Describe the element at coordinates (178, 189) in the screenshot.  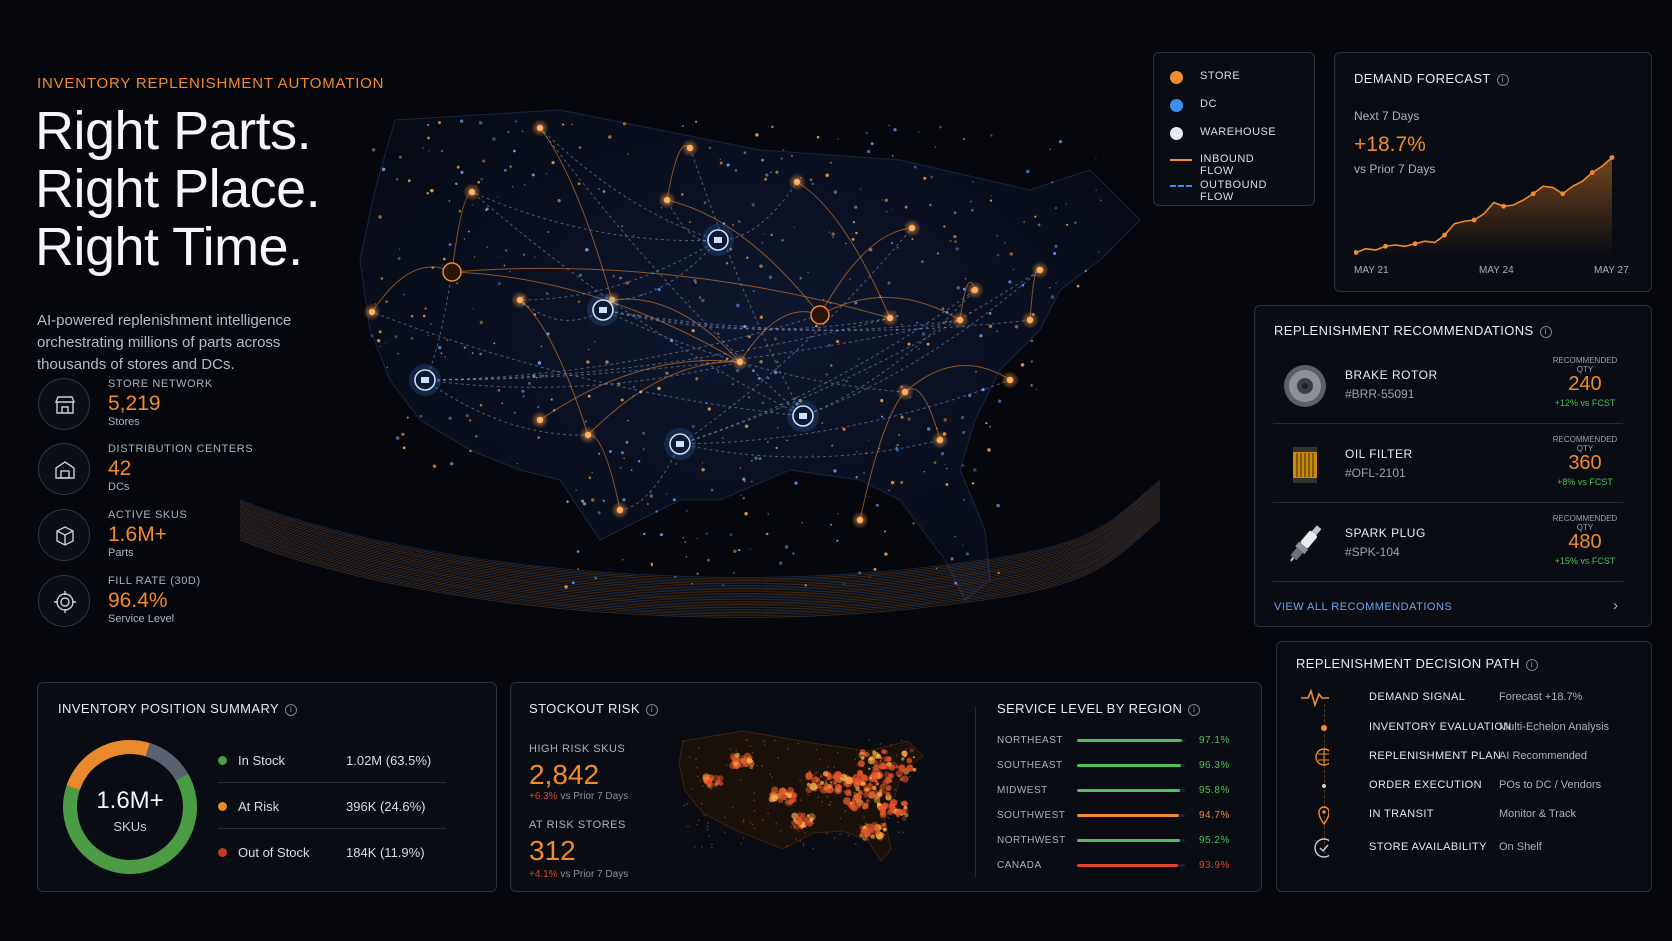
I see `headline-line-2: Right Place.` at that location.